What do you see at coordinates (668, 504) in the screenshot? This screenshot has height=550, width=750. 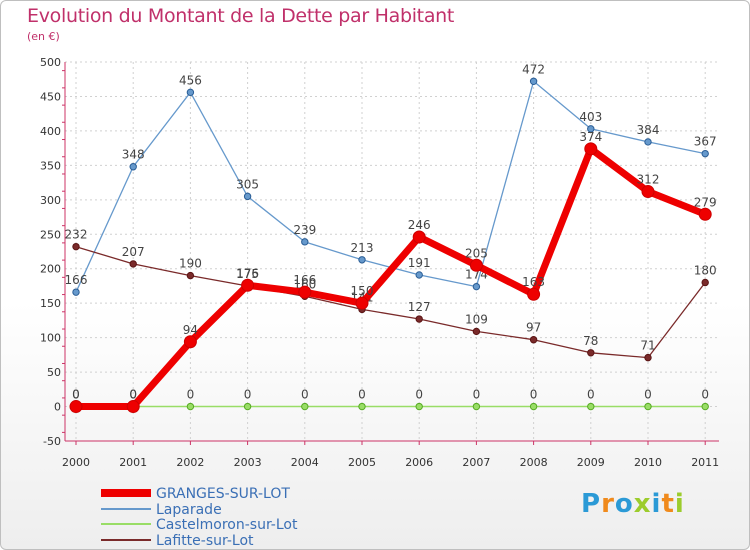 I see `logo-letter: t` at bounding box center [668, 504].